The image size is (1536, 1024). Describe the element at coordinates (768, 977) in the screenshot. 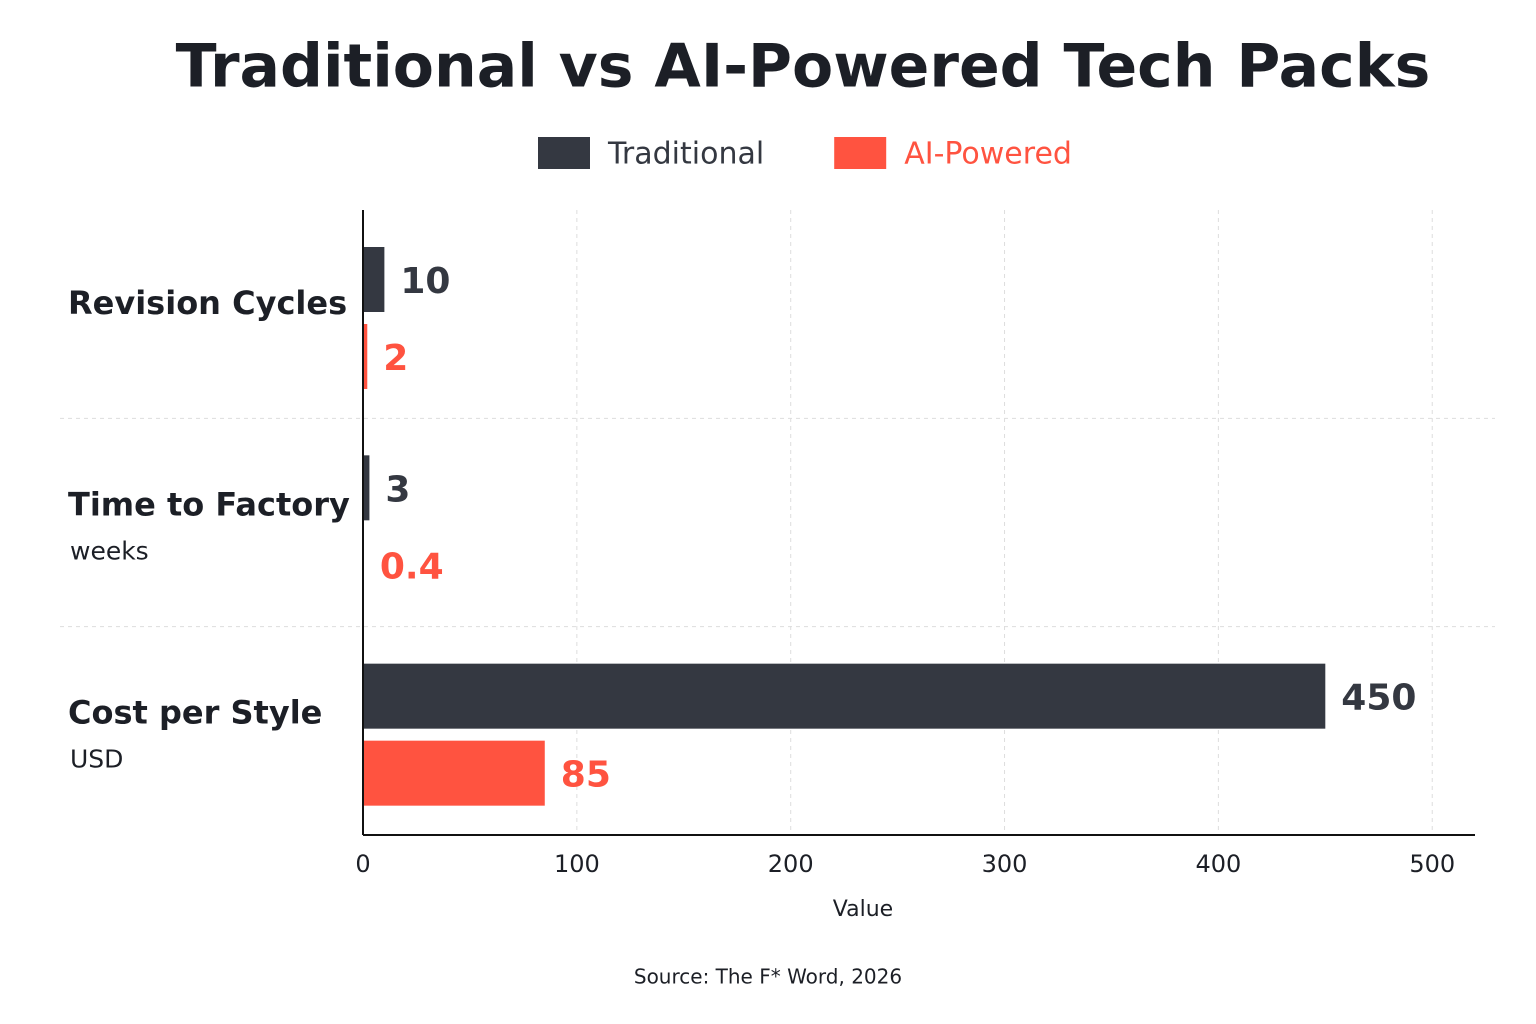

I see `source: Source: The F* Word, 2026` at that location.